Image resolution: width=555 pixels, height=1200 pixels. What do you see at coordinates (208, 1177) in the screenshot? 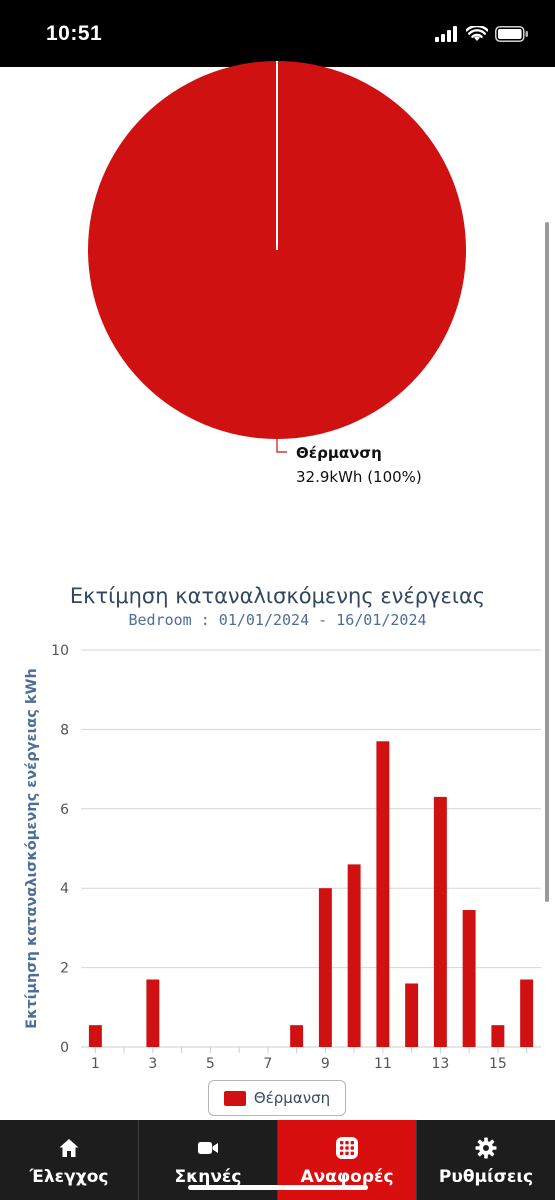
I see `tab-label: Σκηνές` at bounding box center [208, 1177].